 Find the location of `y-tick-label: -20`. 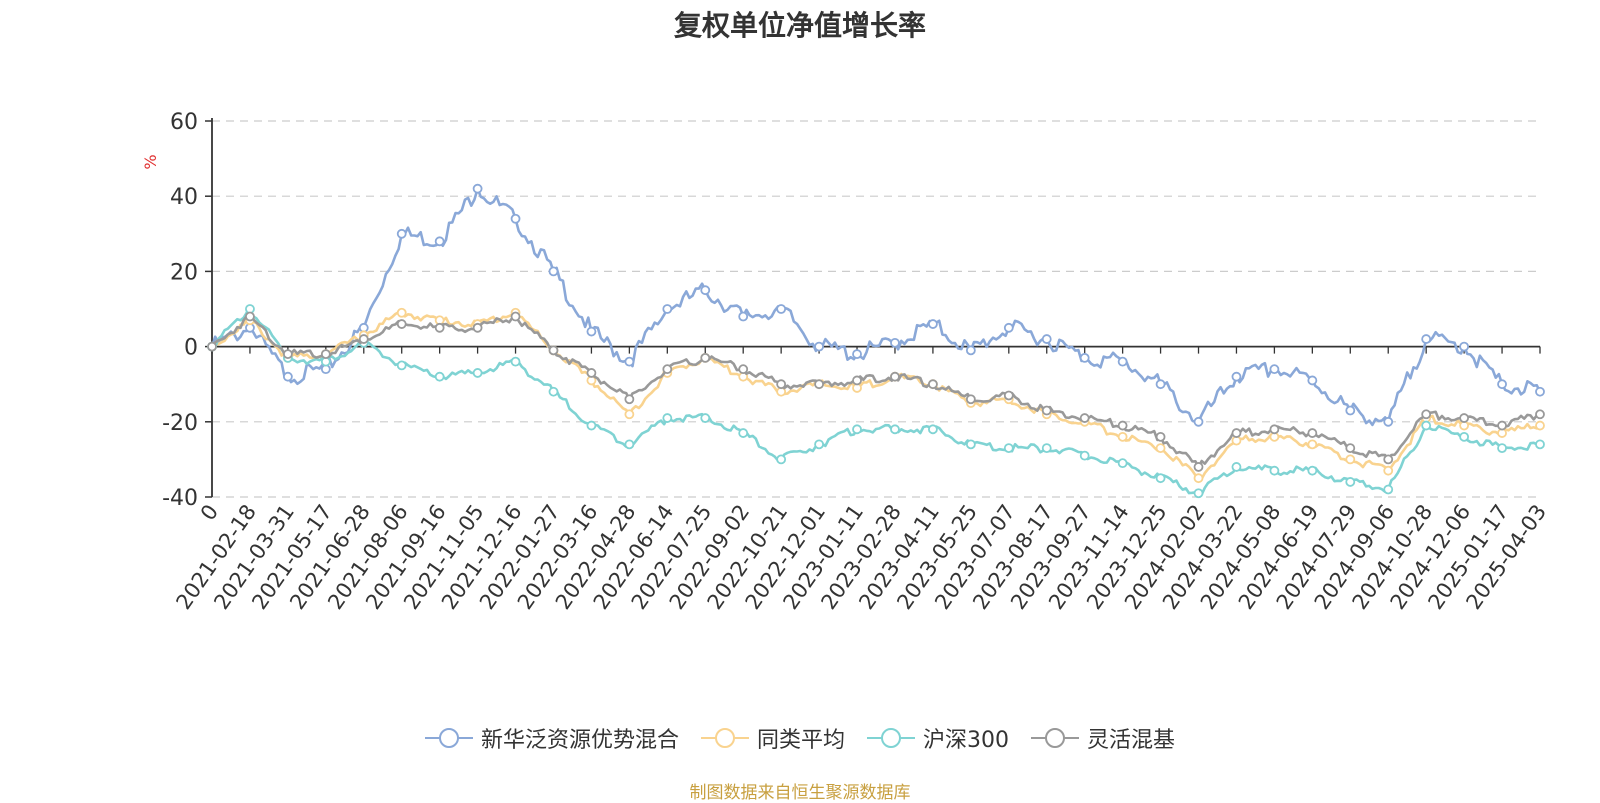

y-tick-label: -20 is located at coordinates (180, 423).